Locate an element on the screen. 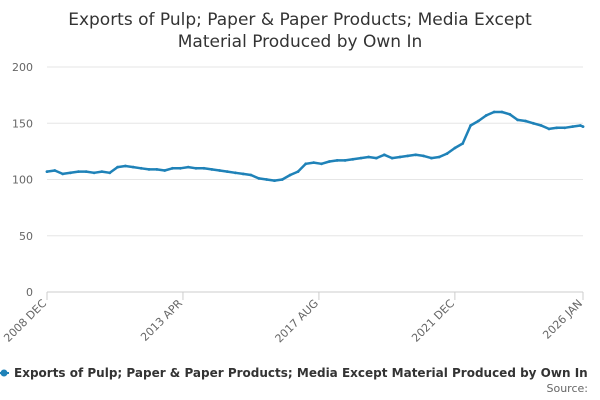 This screenshot has width=600, height=400. x-tick-label: 2021 DEC is located at coordinates (433, 321).